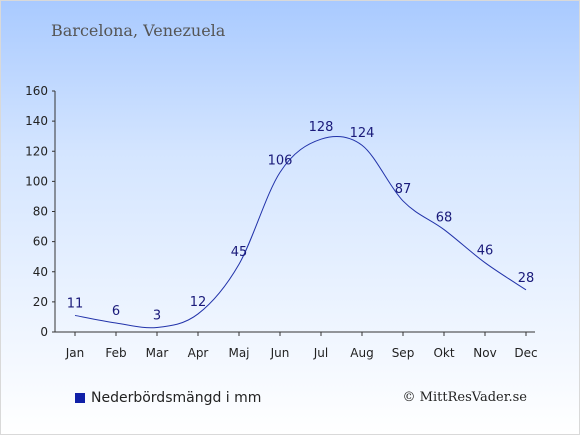 The height and width of the screenshot is (436, 580). I want to click on x-tick-label: Sep, so click(403, 353).